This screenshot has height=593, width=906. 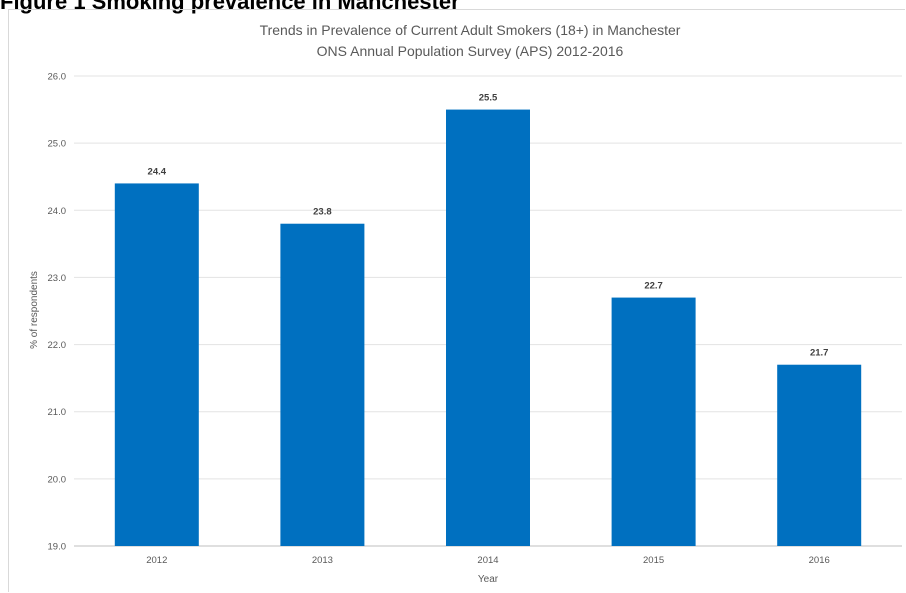 I want to click on data-label: 25.5, so click(x=488, y=98).